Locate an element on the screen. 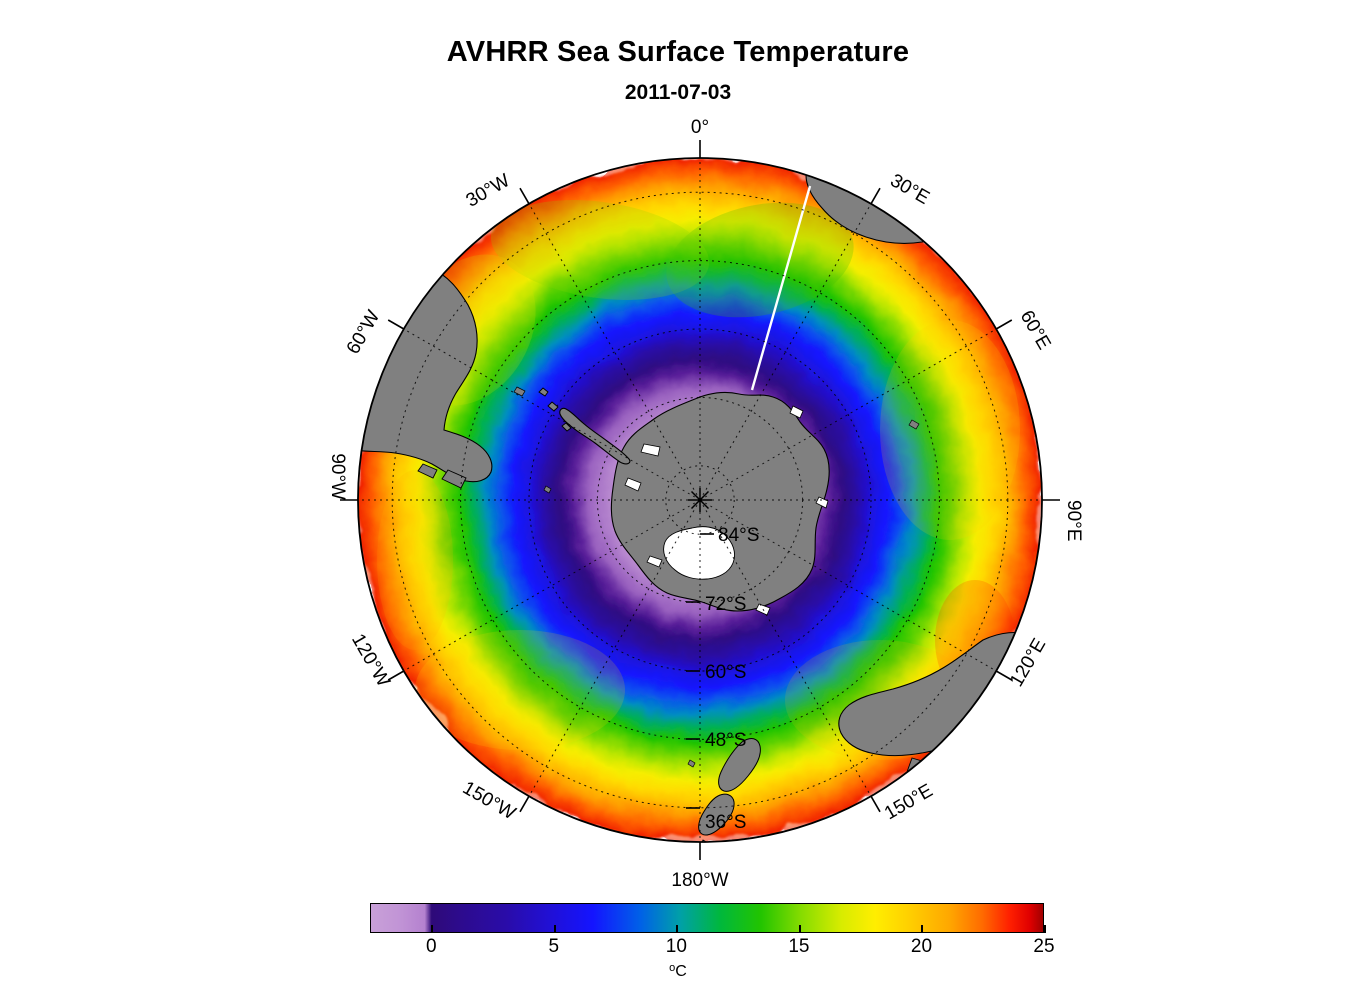 This screenshot has height=1000, width=1356. latitude-ticks is located at coordinates (700, 671).